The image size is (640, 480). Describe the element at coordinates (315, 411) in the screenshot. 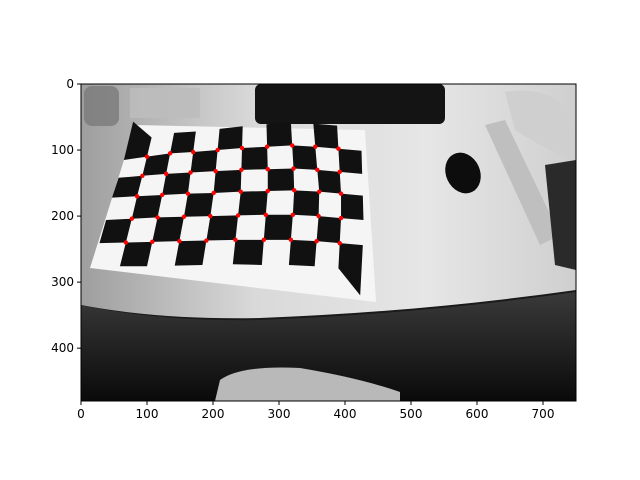

I see `x-axis: 0 100 200 300 400 500 600 700` at that location.